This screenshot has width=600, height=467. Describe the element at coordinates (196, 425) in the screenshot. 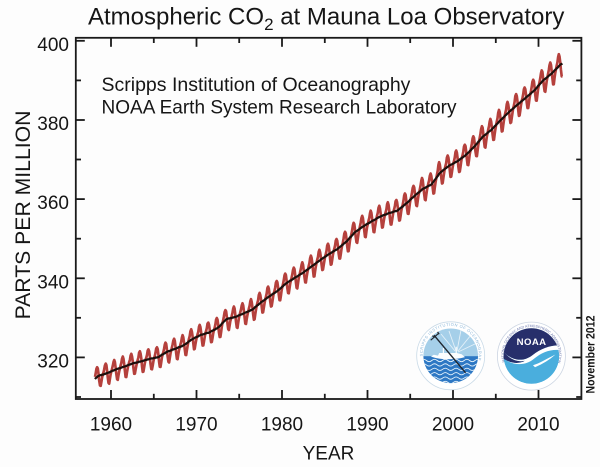

I see `svg-text: 1970` at that location.